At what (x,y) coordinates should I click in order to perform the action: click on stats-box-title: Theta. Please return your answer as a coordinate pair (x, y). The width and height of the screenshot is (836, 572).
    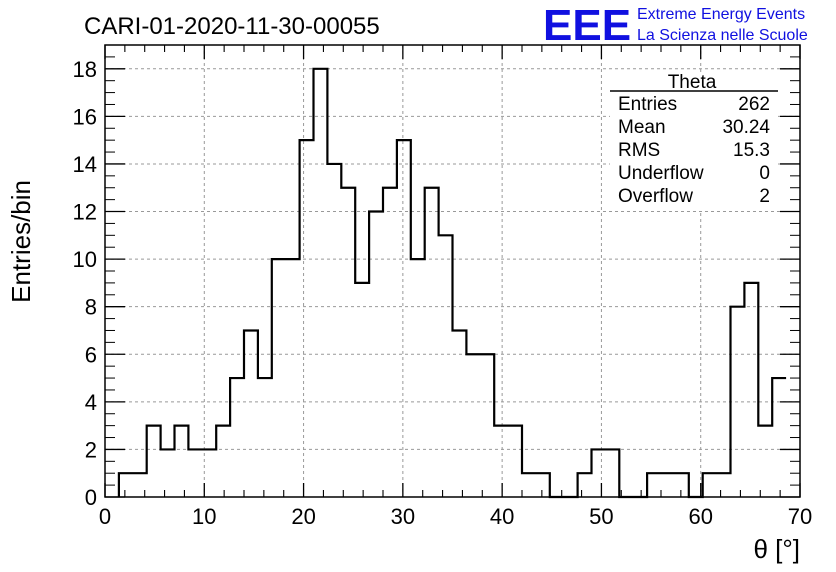
    Looking at the image, I should click on (692, 82).